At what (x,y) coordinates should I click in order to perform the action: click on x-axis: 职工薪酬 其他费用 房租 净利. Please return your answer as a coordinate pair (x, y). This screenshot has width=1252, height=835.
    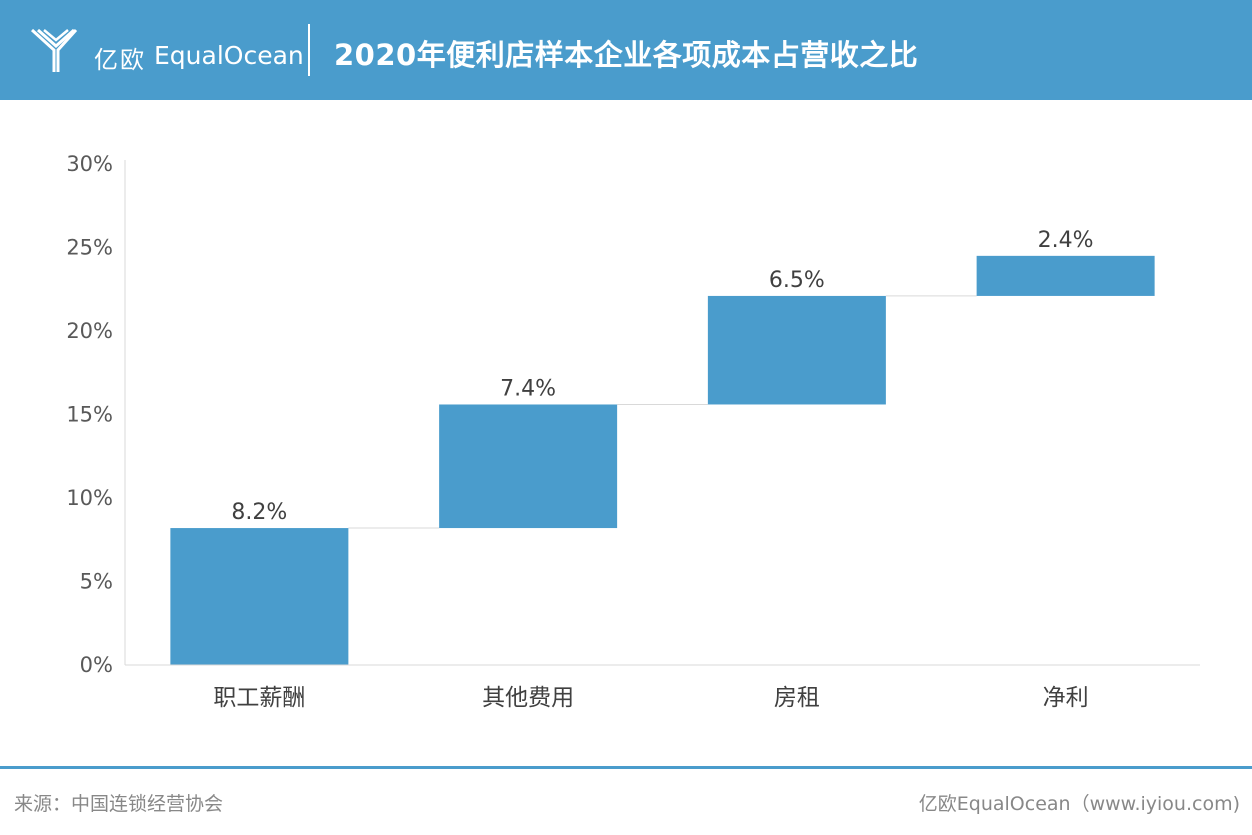
    Looking at the image, I should click on (662, 687).